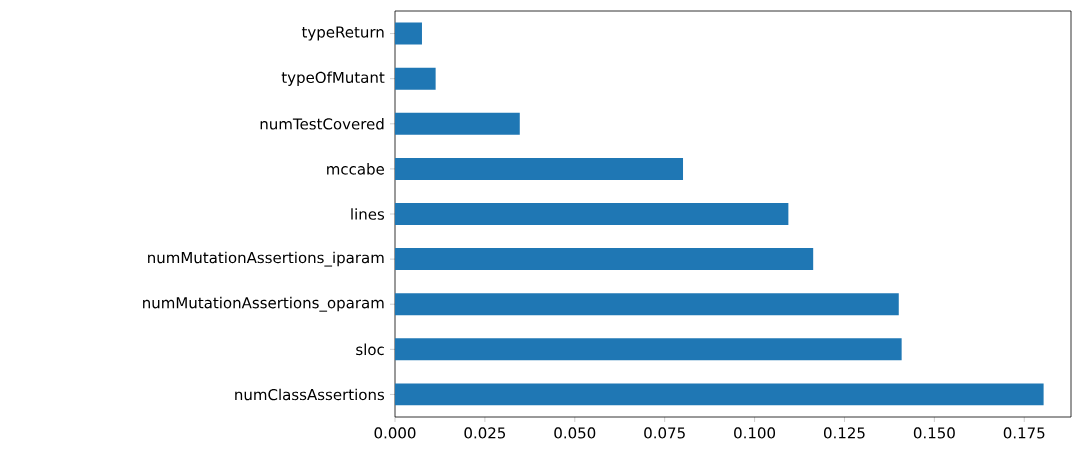 Image resolution: width=1074 pixels, height=461 pixels. Describe the element at coordinates (266, 259) in the screenshot. I see `y-tick-label: numMutationAssertions_iparam` at that location.